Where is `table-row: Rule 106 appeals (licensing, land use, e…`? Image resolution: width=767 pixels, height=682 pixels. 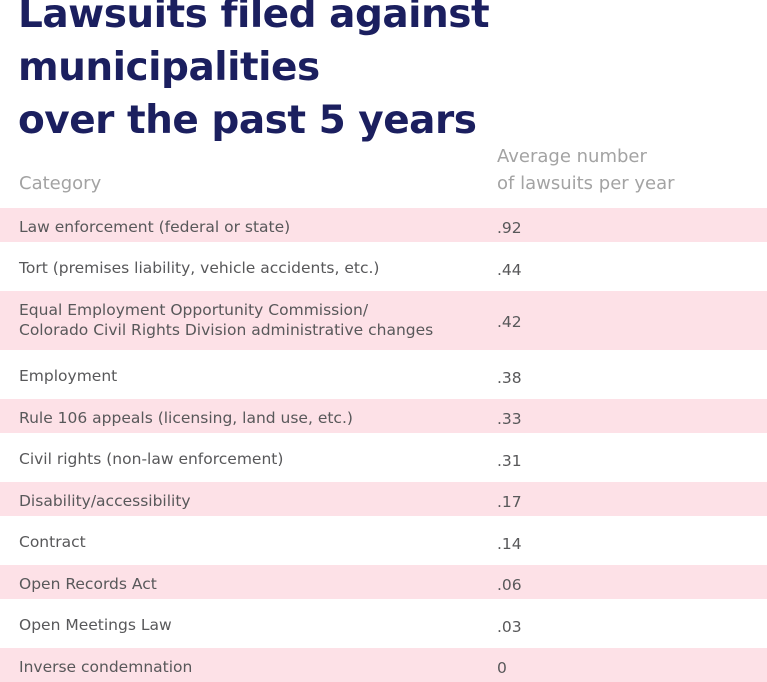
table-row: Rule 106 appeals (licensing, land use, e… is located at coordinates (383, 416).